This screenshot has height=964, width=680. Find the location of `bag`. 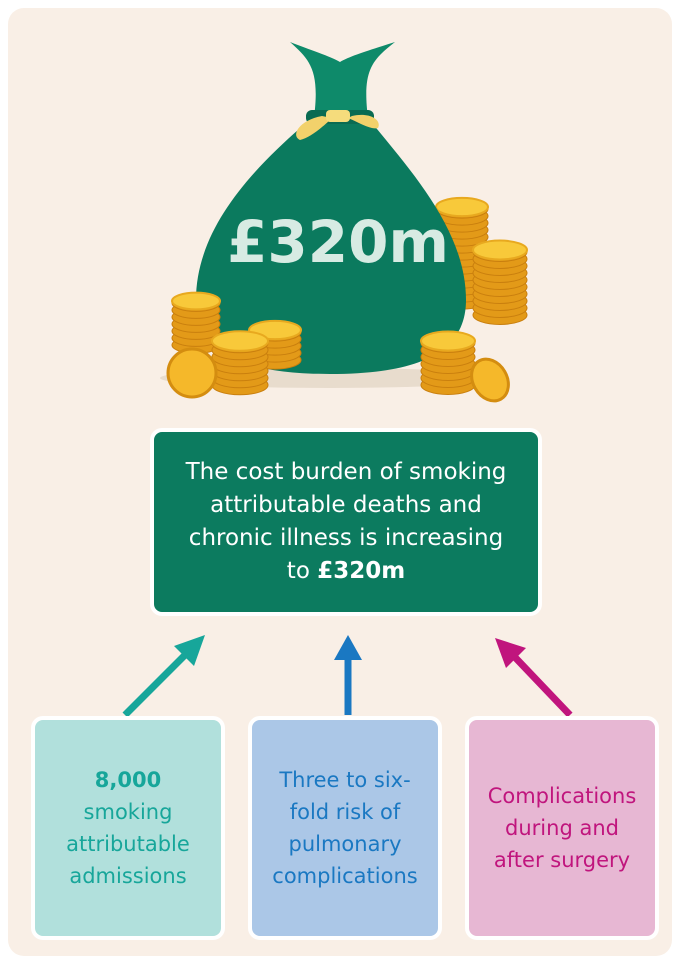

bag is located at coordinates (331, 246).